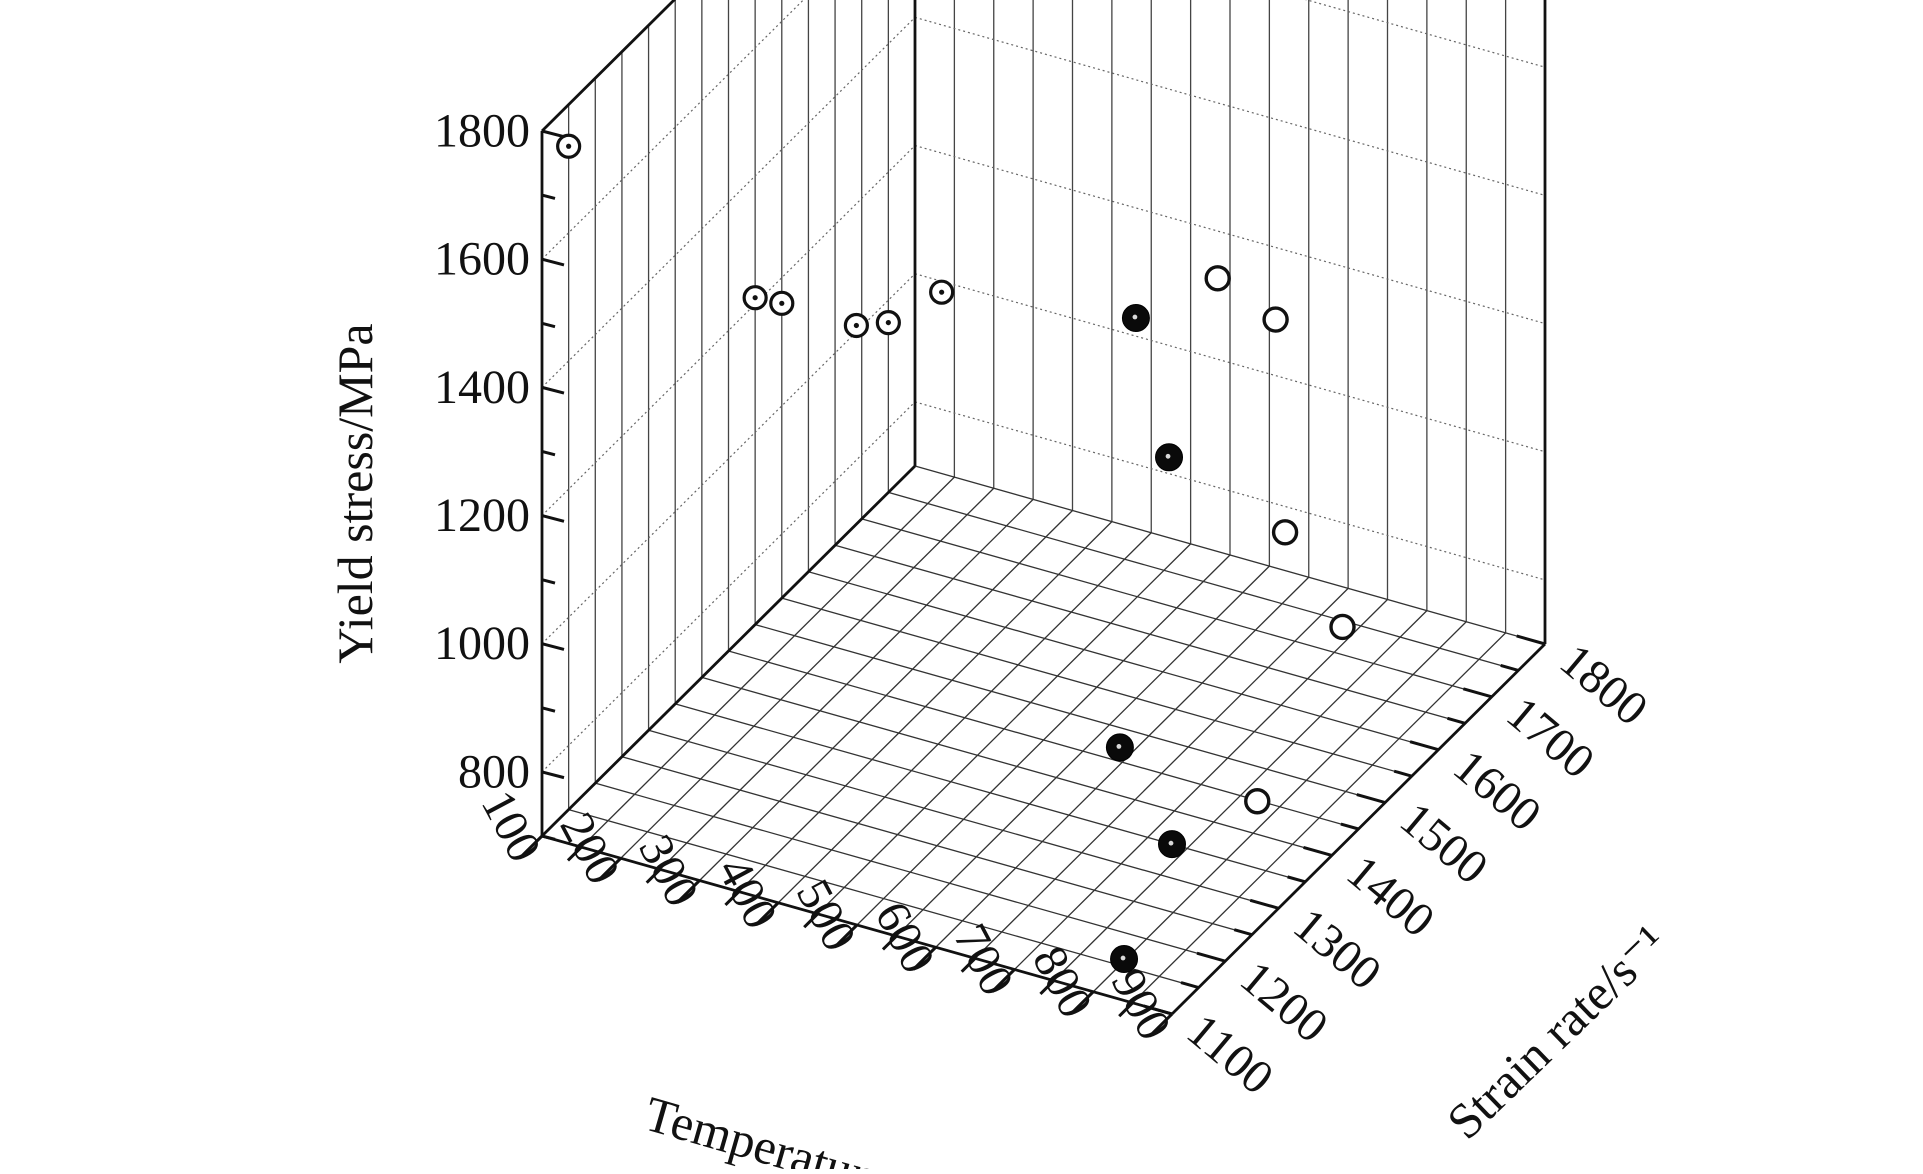 The image size is (1923, 1174). What do you see at coordinates (1062, 982) in the screenshot?
I see `x-tick-label: 800` at bounding box center [1062, 982].